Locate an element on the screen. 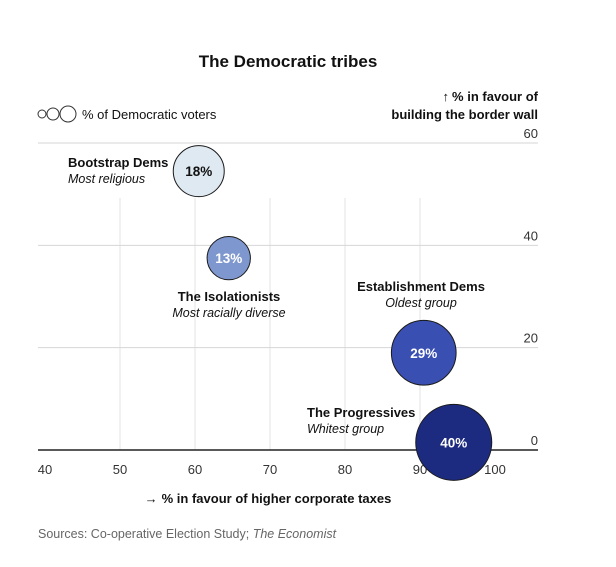 This screenshot has height=567, width=616. y-tick-label: 20 is located at coordinates (531, 338).